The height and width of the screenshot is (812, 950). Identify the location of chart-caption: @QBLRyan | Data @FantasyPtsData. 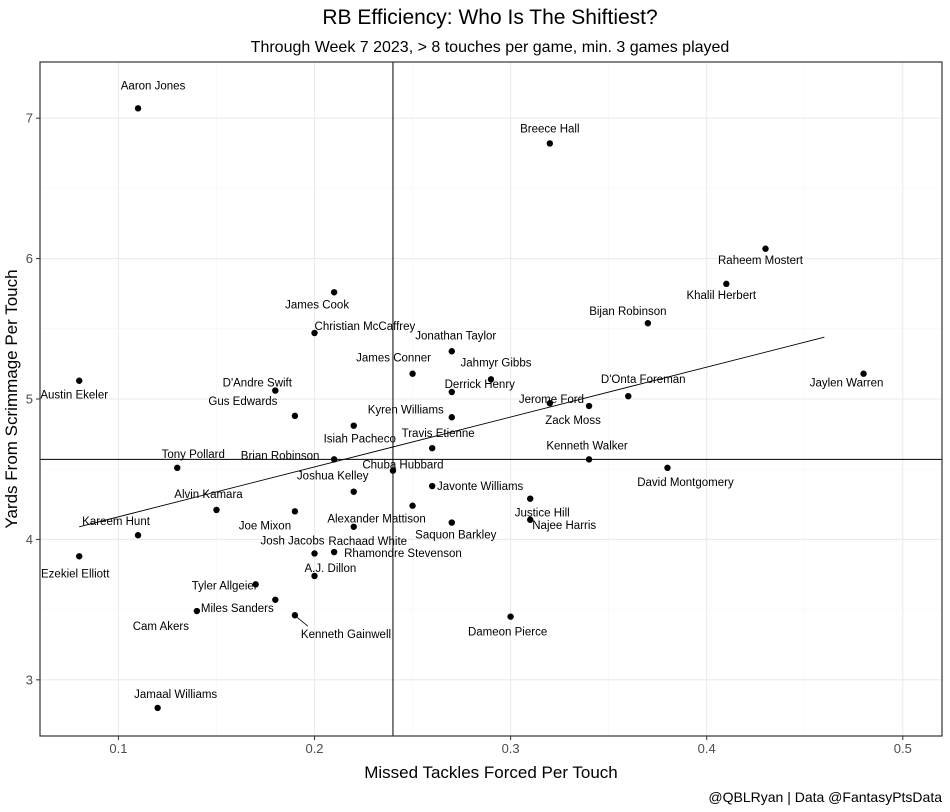
(825, 797).